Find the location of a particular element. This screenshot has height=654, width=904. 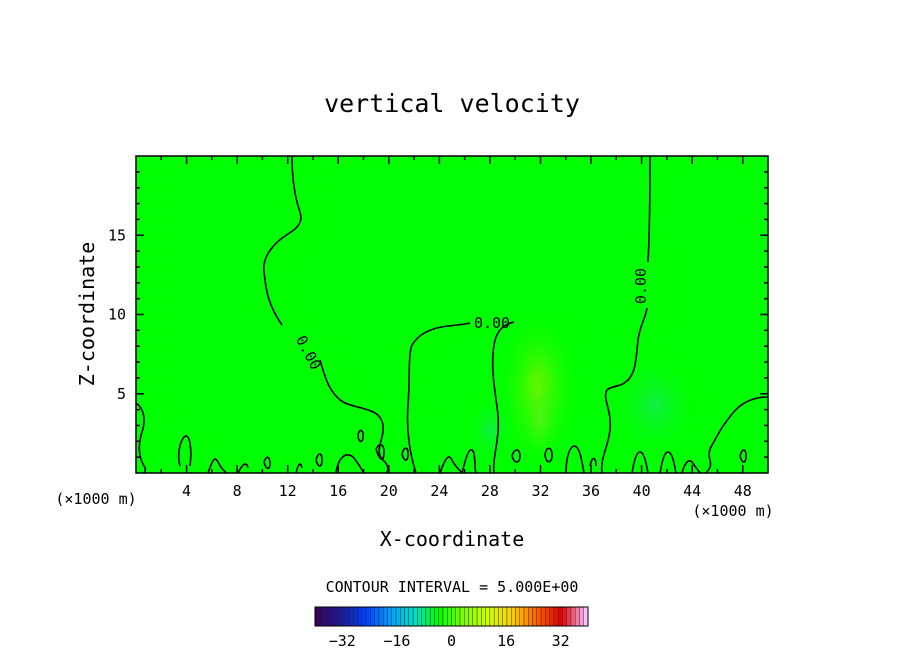

contour-small-cells is located at coordinates (462, 451).